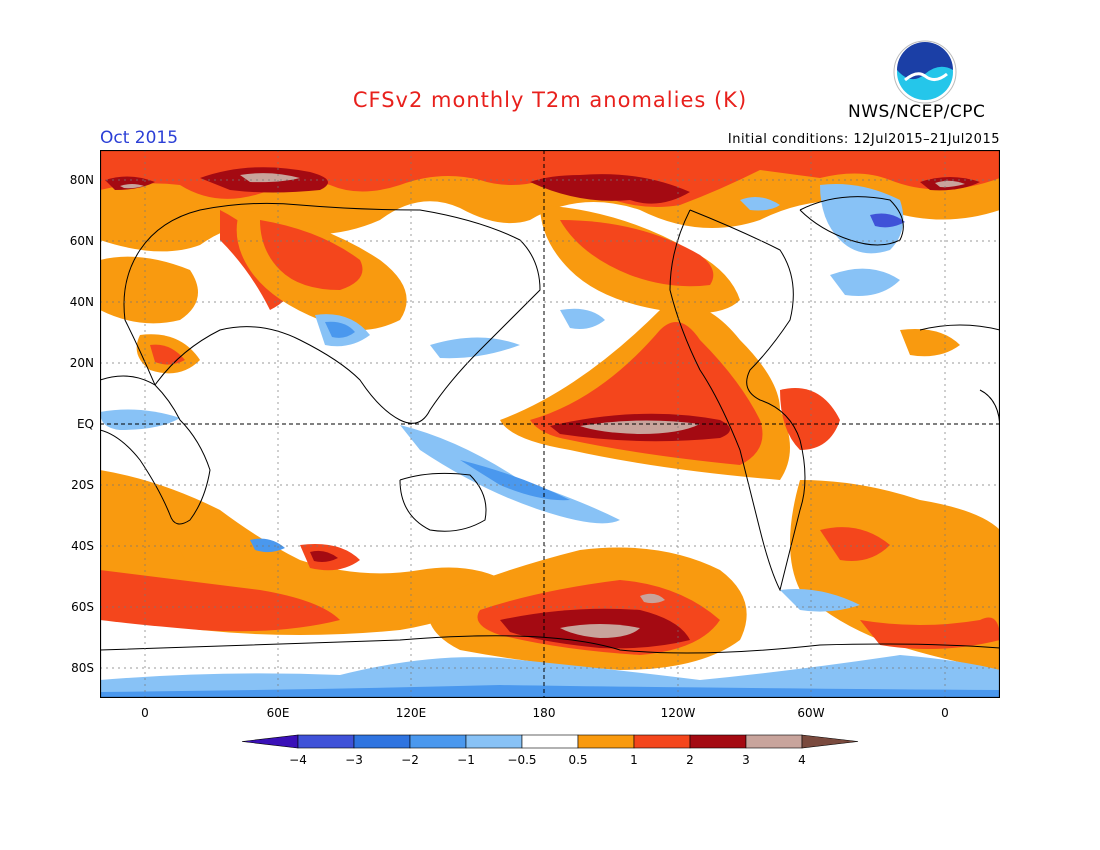  What do you see at coordinates (917, 112) in the screenshot?
I see `agency-label: NWS/NCEP/CPC` at bounding box center [917, 112].